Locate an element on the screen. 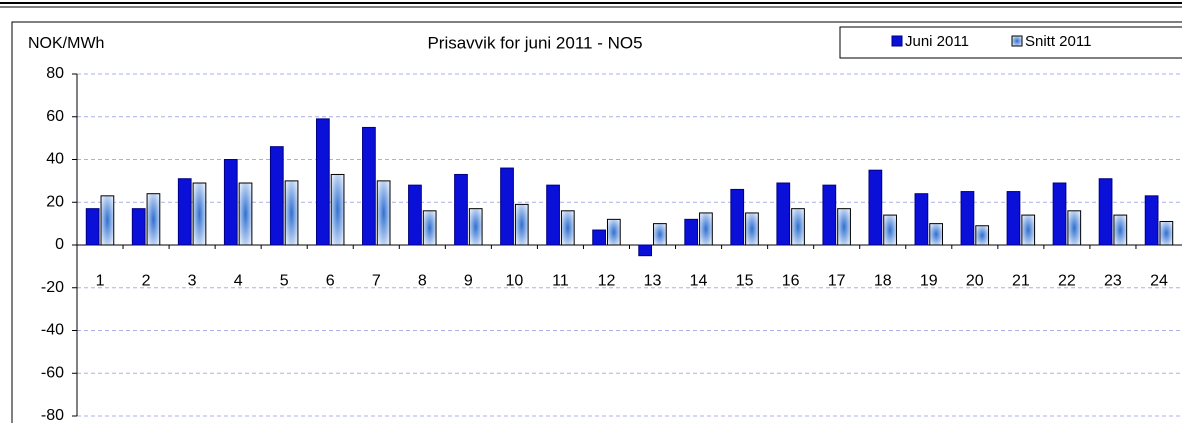  x-tick-label: 6 is located at coordinates (330, 281).